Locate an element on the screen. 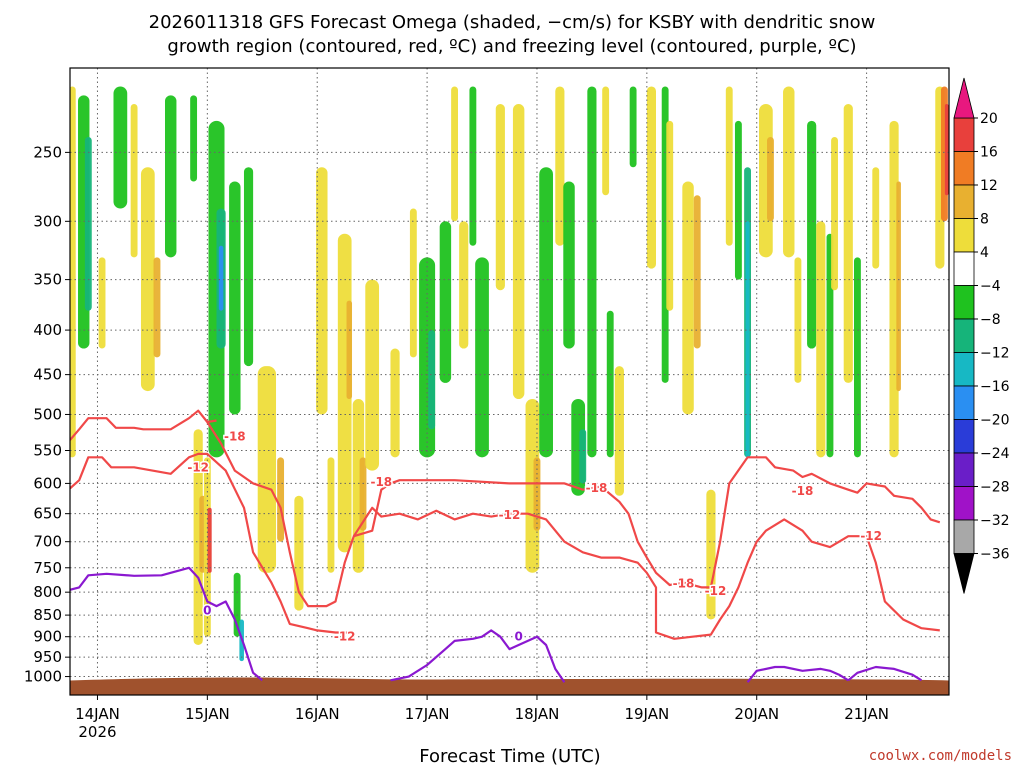 This screenshot has height=768, width=1024. colorbar-label-6: −8 is located at coordinates (990, 320).